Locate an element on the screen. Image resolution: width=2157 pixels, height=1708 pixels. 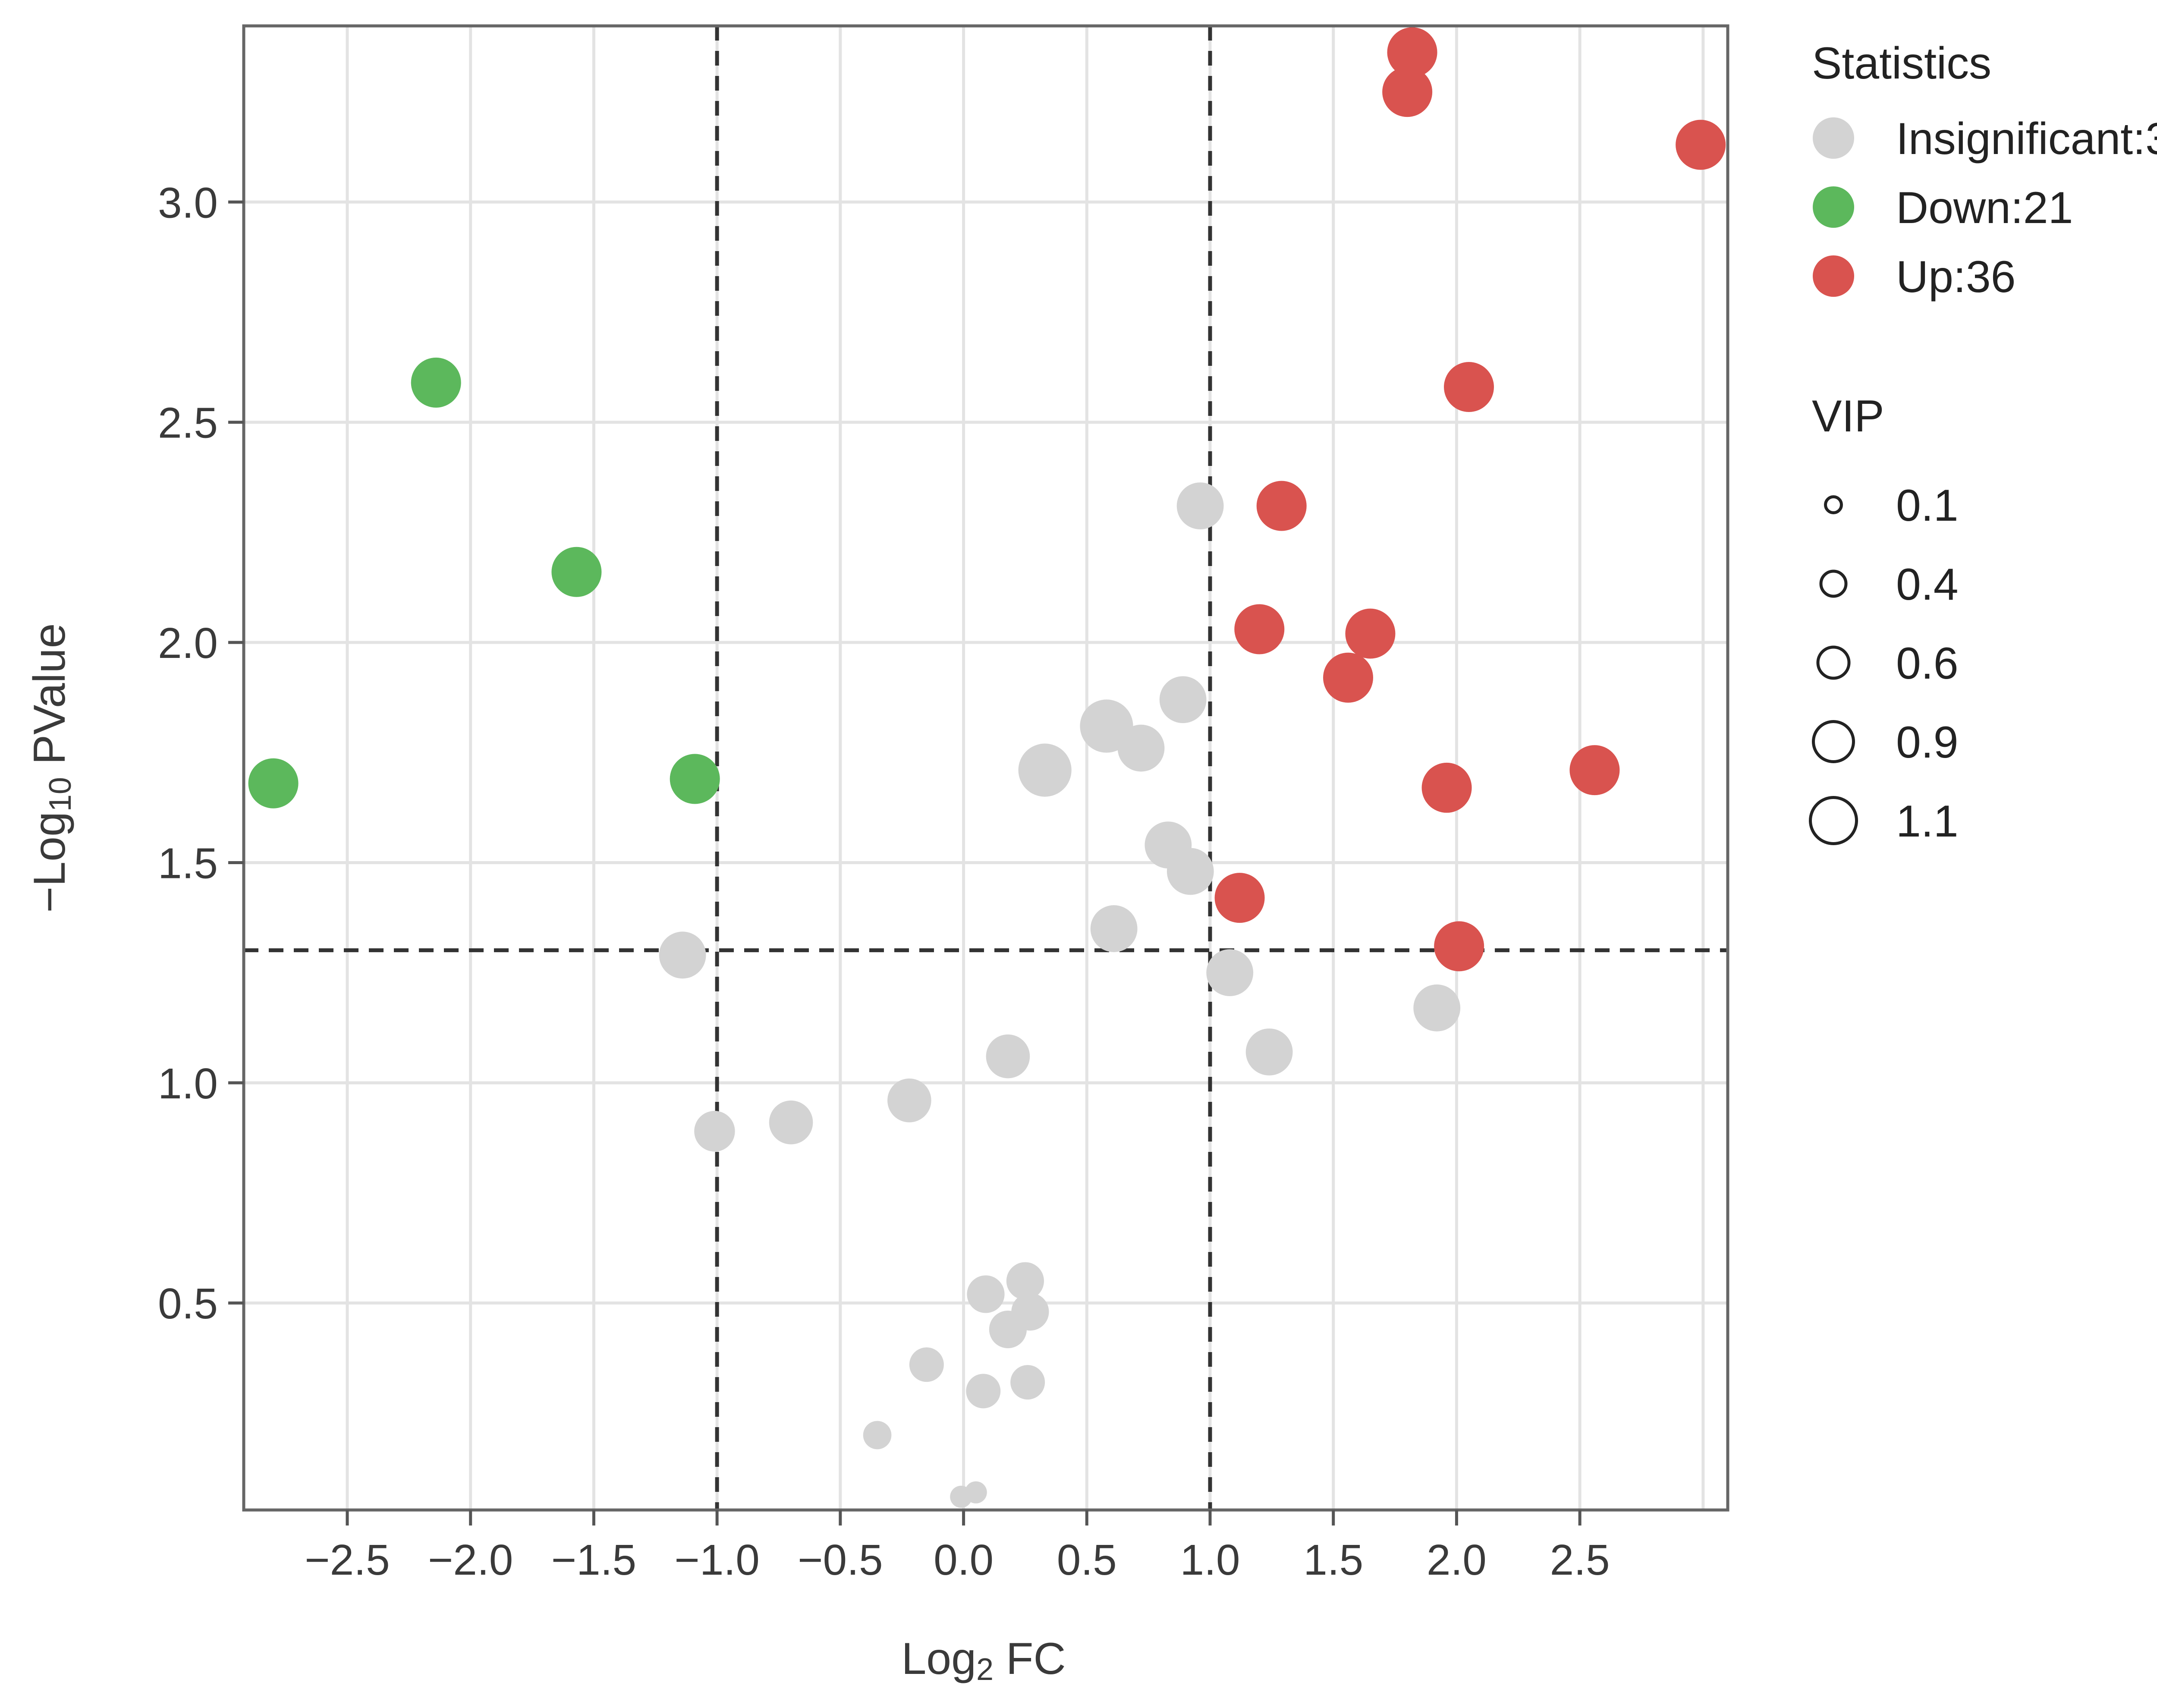
legend-color-label: Up:36 is located at coordinates (1956, 277).